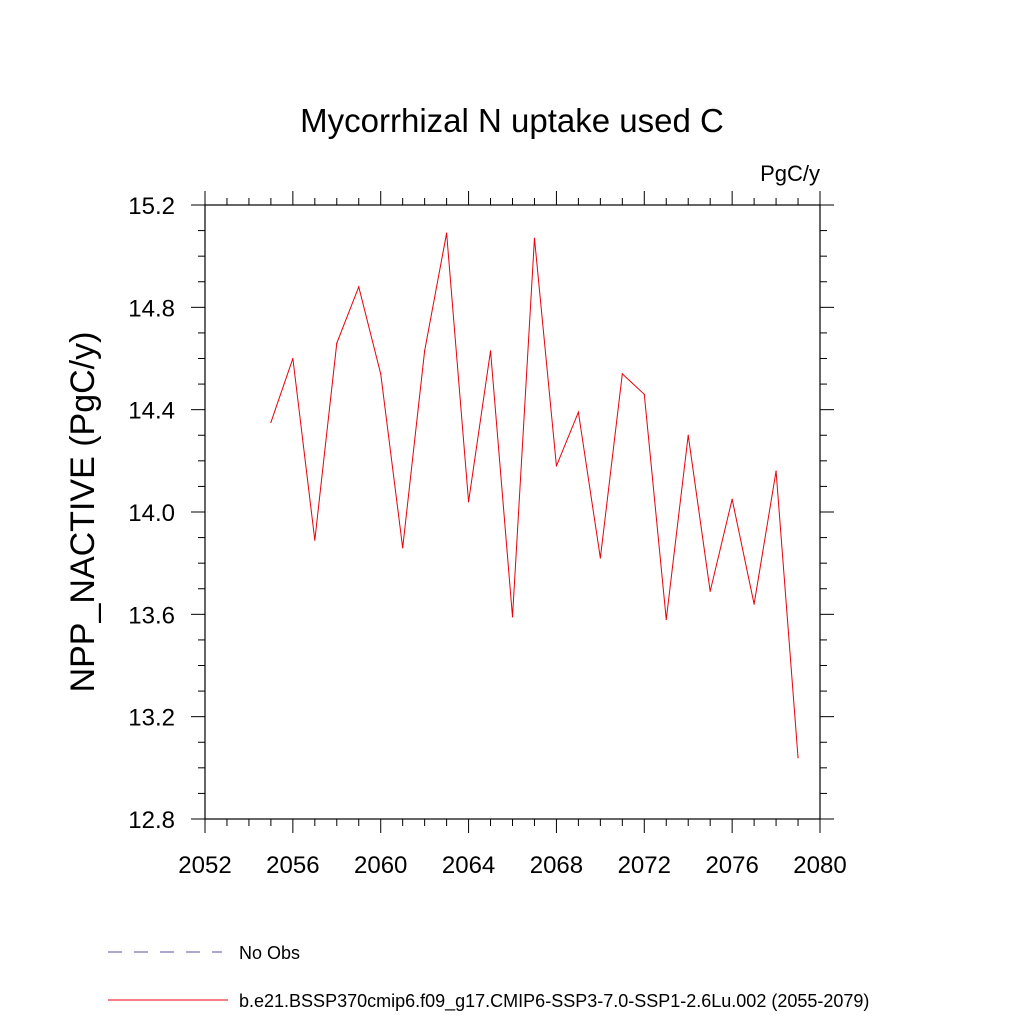  Describe the element at coordinates (644, 865) in the screenshot. I see `x-tick-label: 2072` at that location.